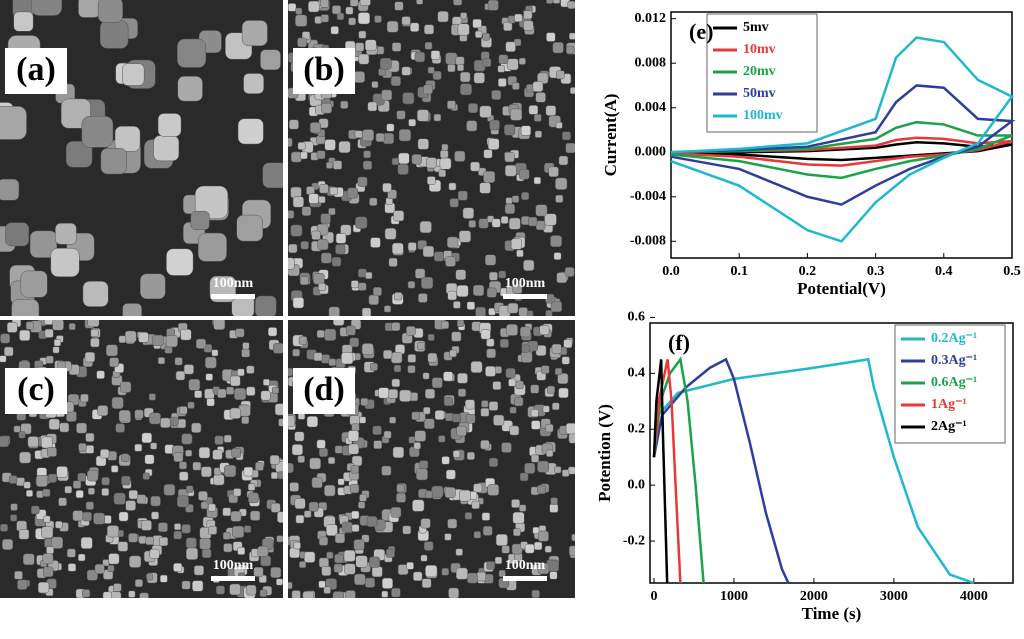  Describe the element at coordinates (814, 596) in the screenshot. I see `x-tick-label: 2000` at that location.